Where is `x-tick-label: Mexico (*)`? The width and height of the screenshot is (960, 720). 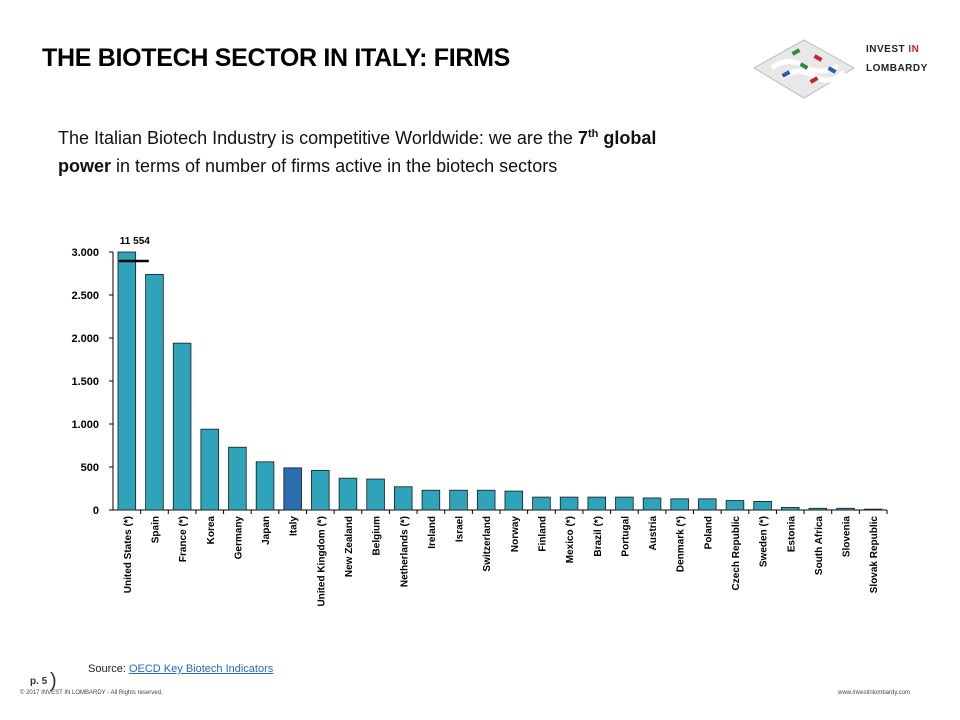 x-tick-label: Mexico (*) is located at coordinates (570, 539).